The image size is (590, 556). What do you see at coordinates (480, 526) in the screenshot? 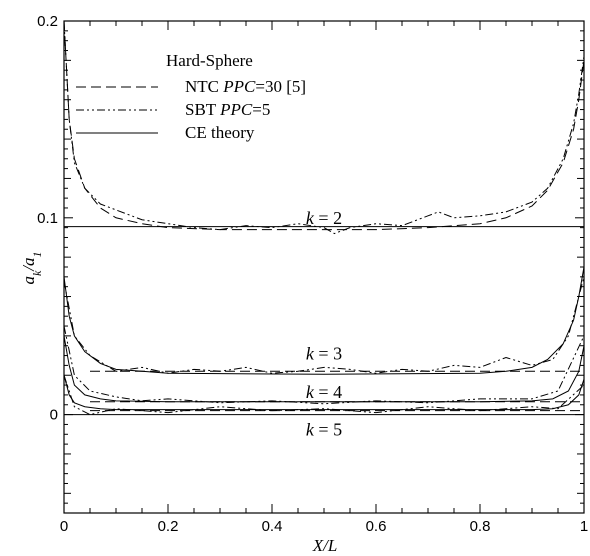
I see `x-tick-label: 0.8` at bounding box center [480, 526].